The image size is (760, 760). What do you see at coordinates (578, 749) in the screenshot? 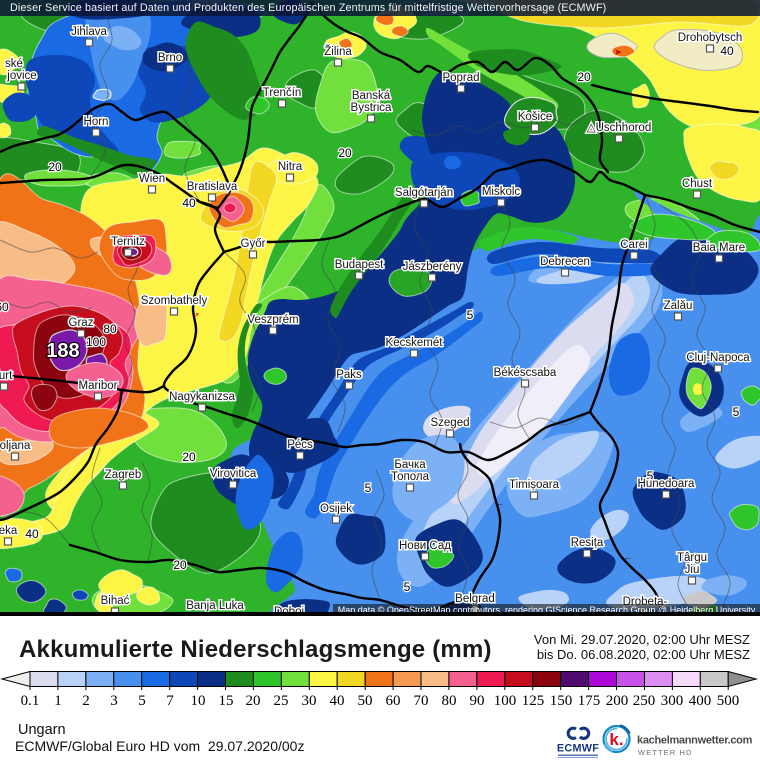
I see `svg-text: ECMWF` at bounding box center [578, 749].